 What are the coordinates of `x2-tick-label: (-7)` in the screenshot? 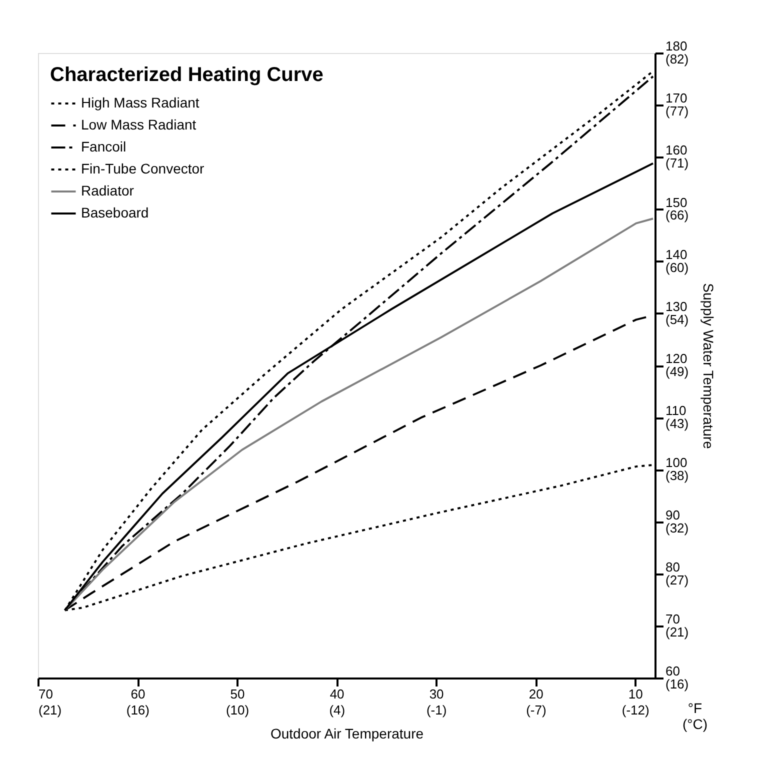 It's located at (536, 710).